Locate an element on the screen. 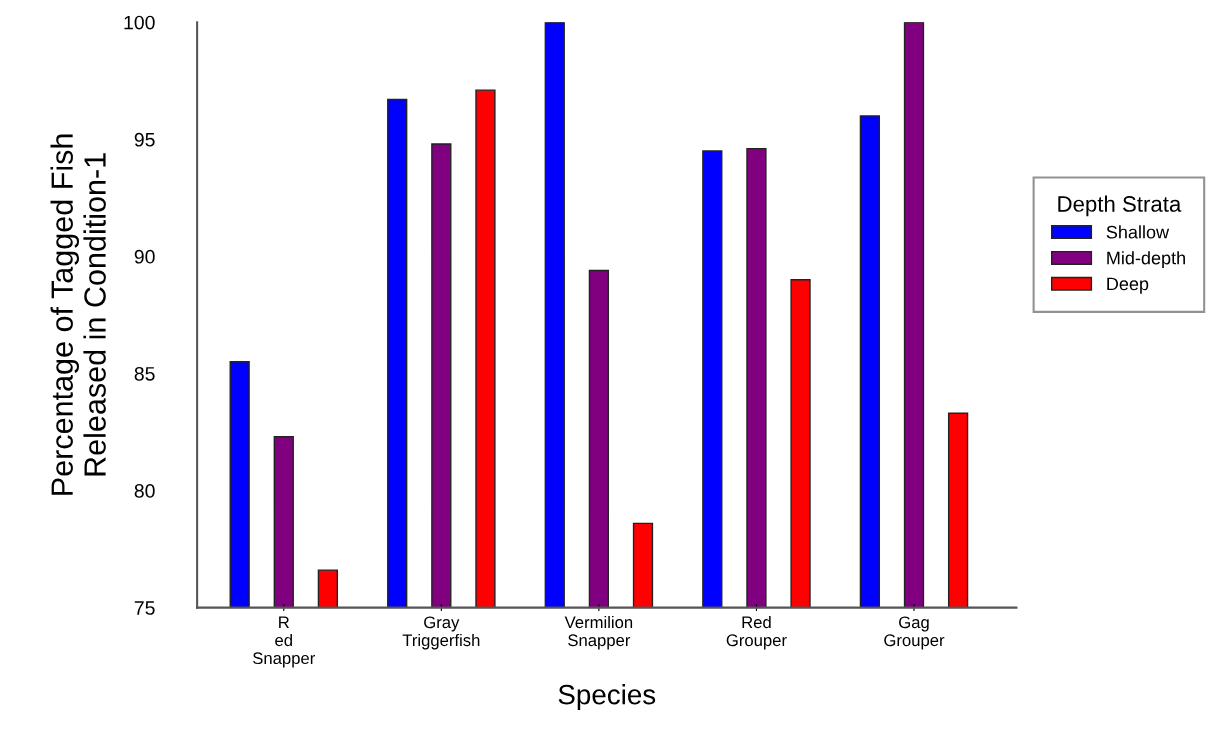 This screenshot has height=741, width=1232. y-tick-label: 90 is located at coordinates (144, 256).